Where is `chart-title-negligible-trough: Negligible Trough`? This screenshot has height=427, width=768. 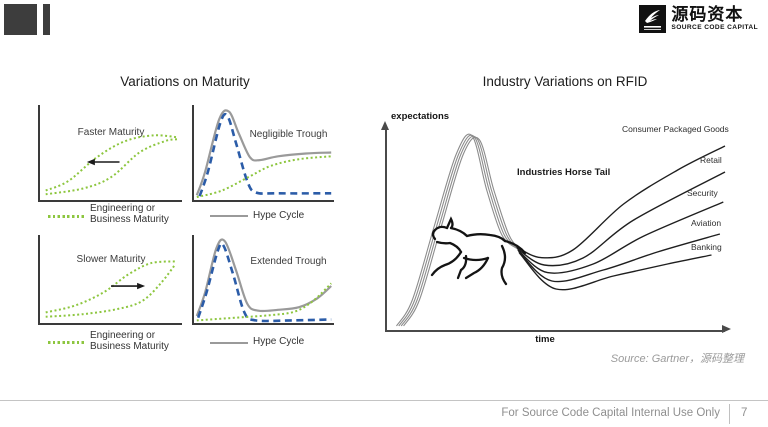
chart-title-negligible-trough: Negligible Trough is located at coordinates (288, 134).